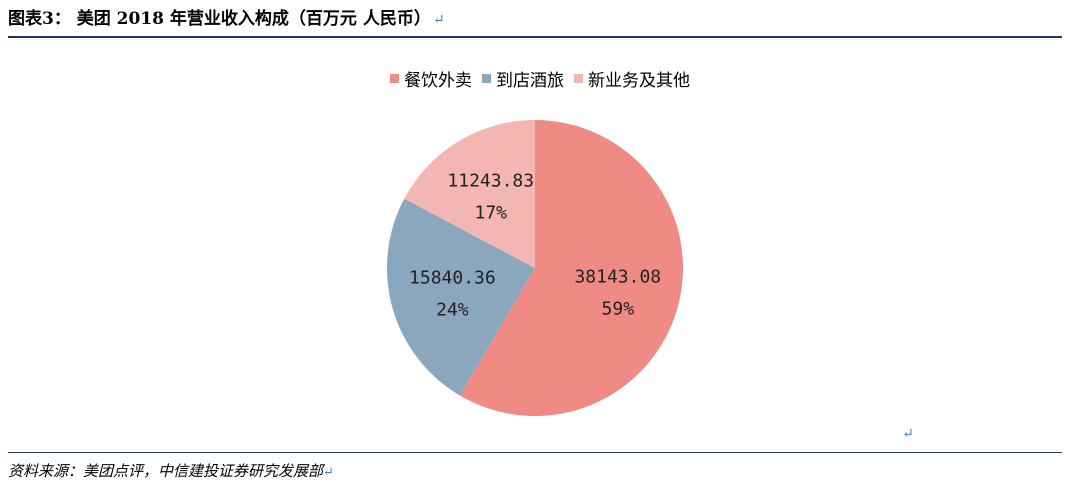 The height and width of the screenshot is (490, 1080). I want to click on source-text: 资料来源：美团点评，中信建投证券研究发展部, so click(166, 471).